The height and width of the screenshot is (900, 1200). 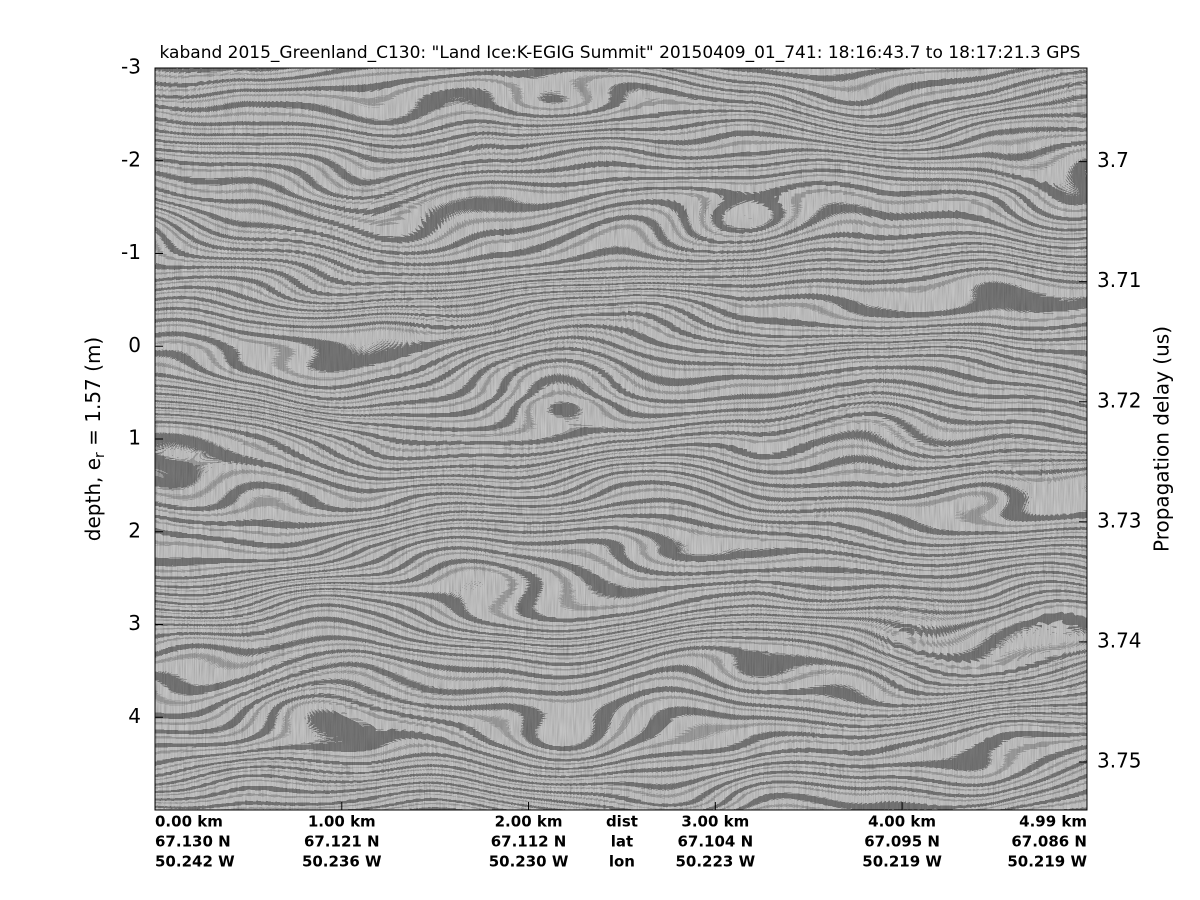 I want to click on x-tick-label: 1.00 km, so click(x=342, y=822).